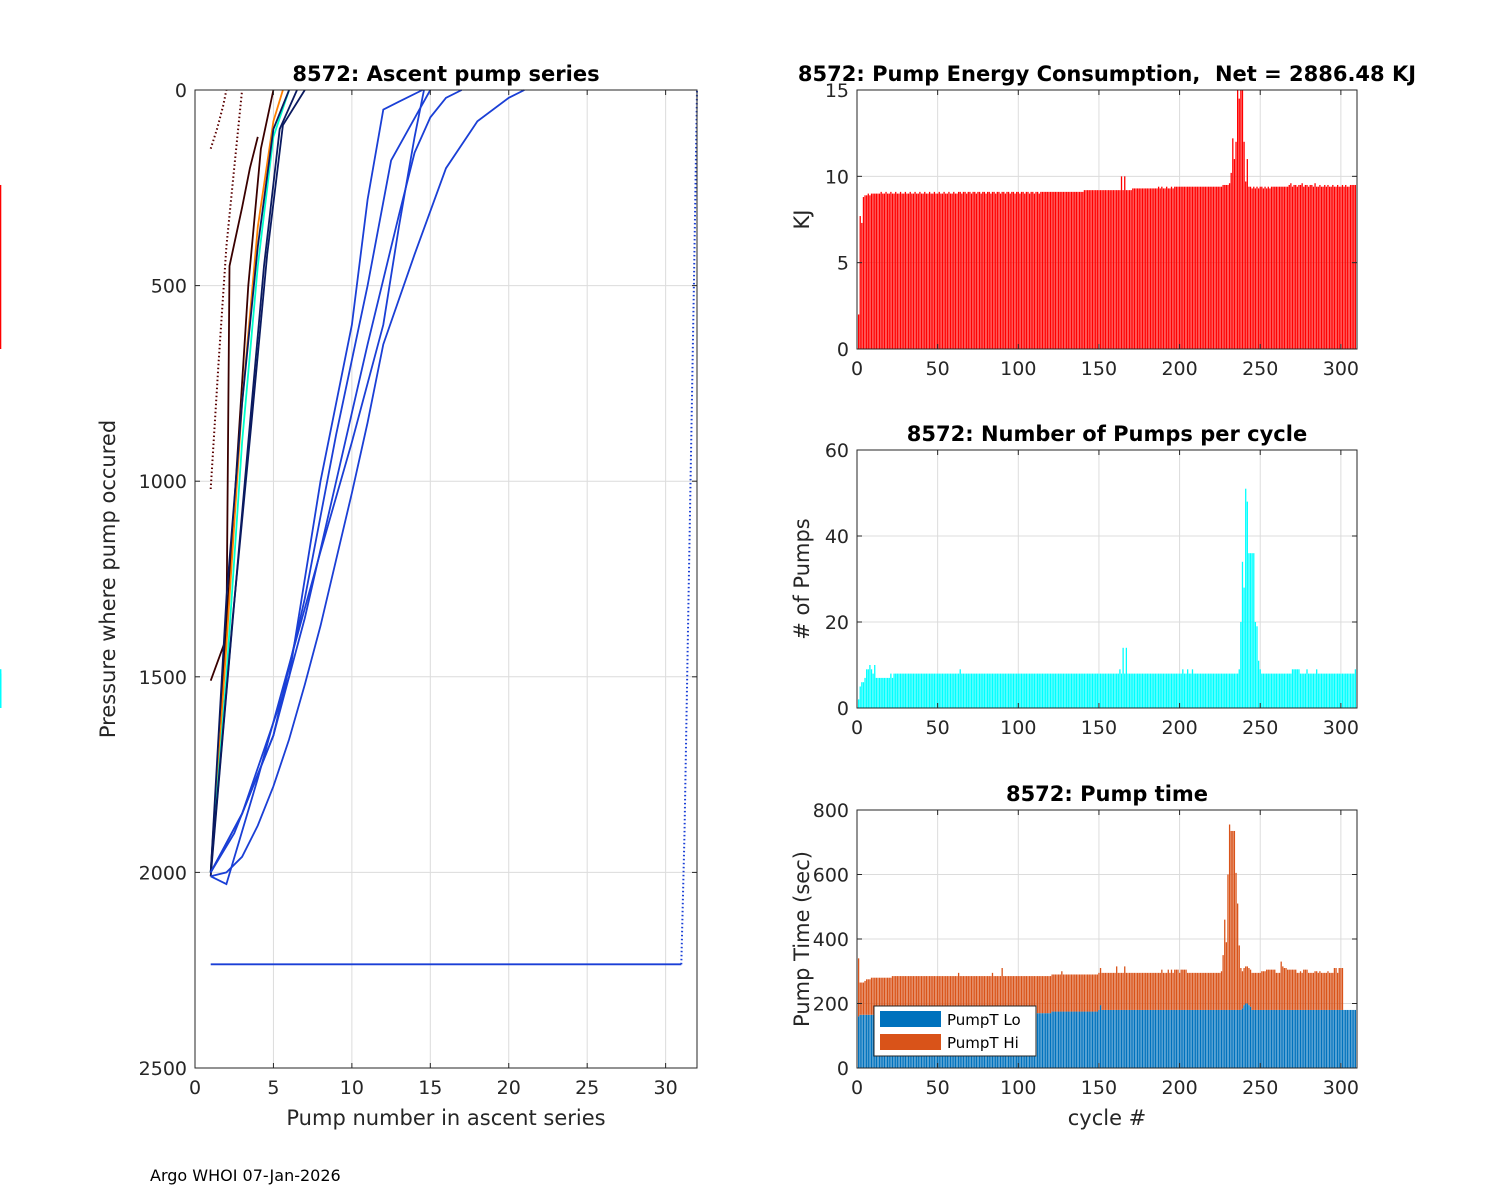 This screenshot has width=1500, height=1200. What do you see at coordinates (1092, 230) in the screenshot?
I see `energy-ticks: 0 50 100 150 200 250 300 0 5 10 15` at bounding box center [1092, 230].